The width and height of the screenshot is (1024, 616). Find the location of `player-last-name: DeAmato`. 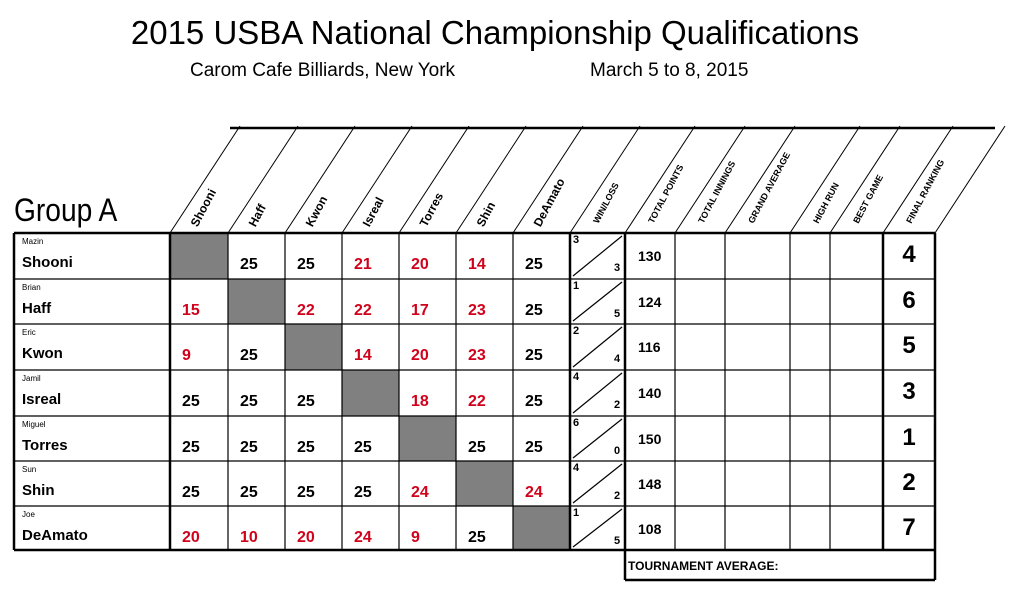

player-last-name: DeAmato is located at coordinates (55, 535).